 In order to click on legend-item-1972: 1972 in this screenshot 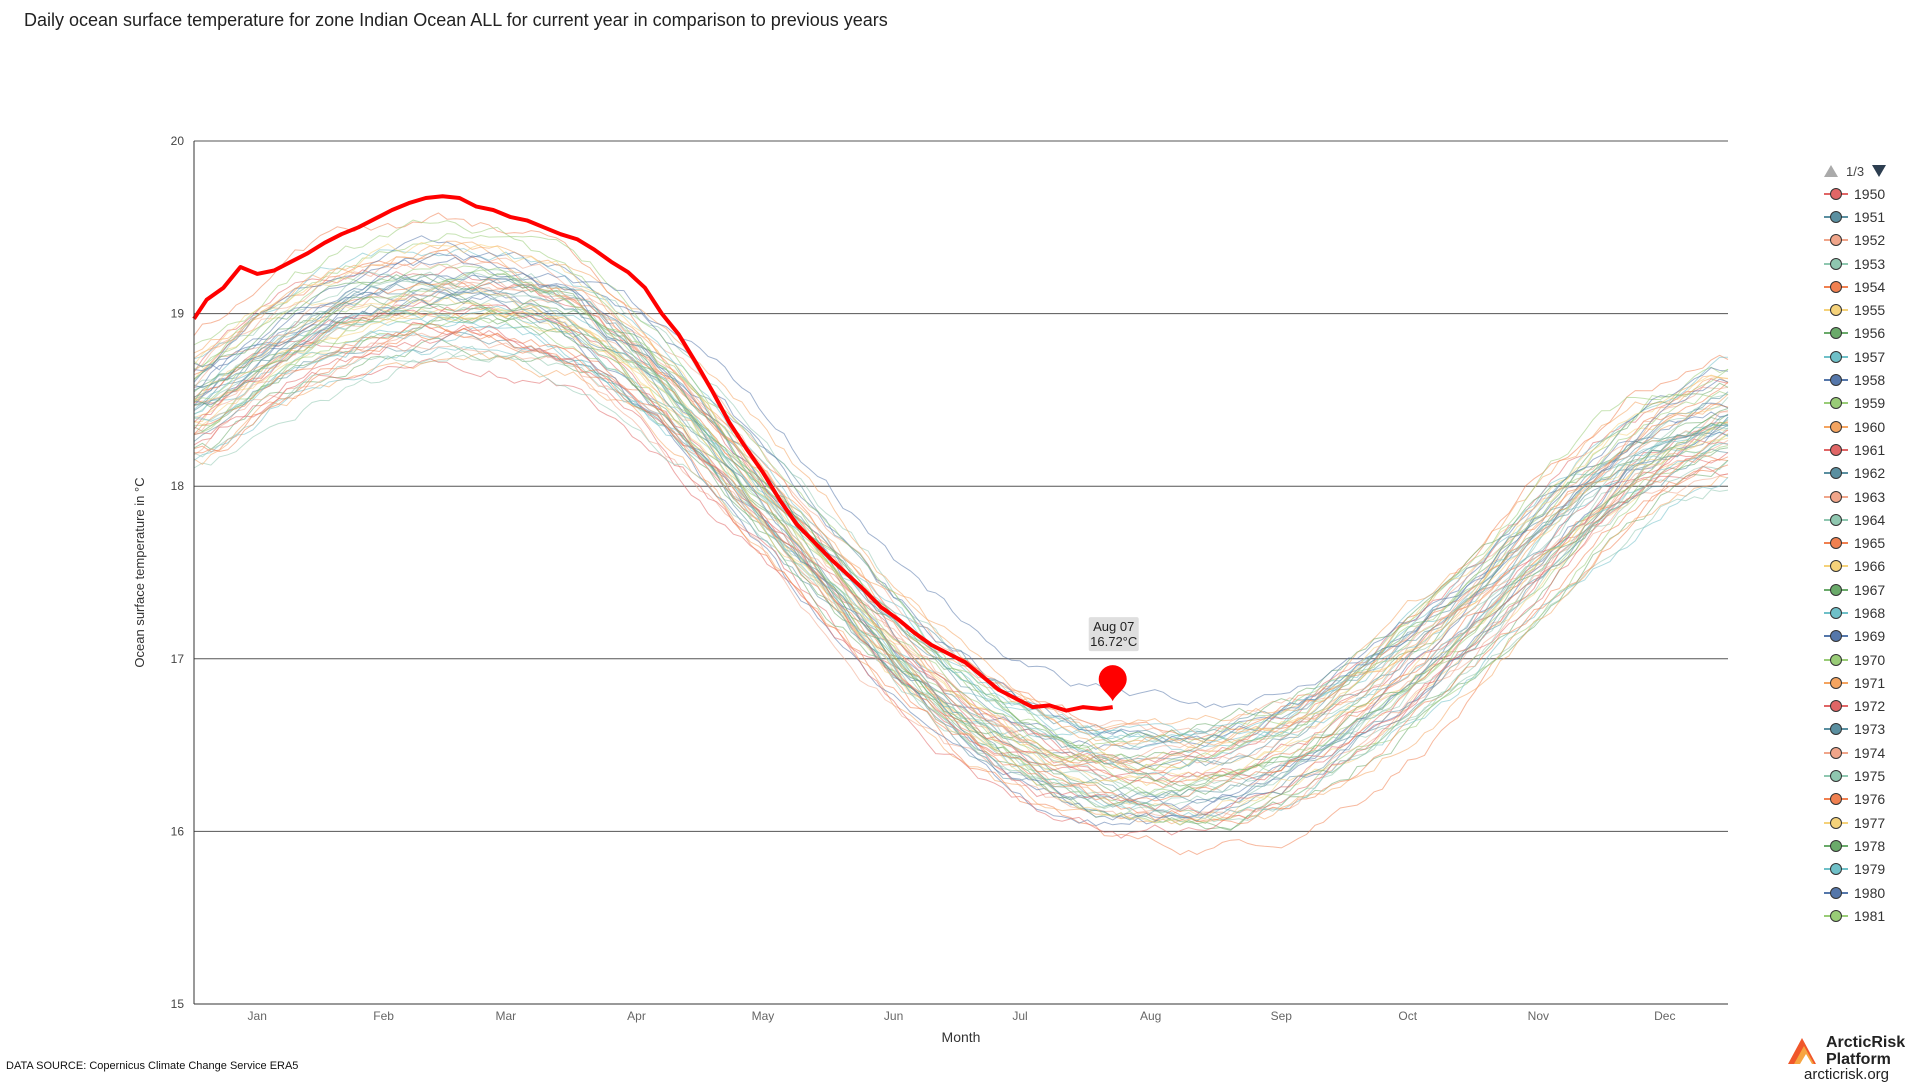, I will do `click(1872, 706)`.